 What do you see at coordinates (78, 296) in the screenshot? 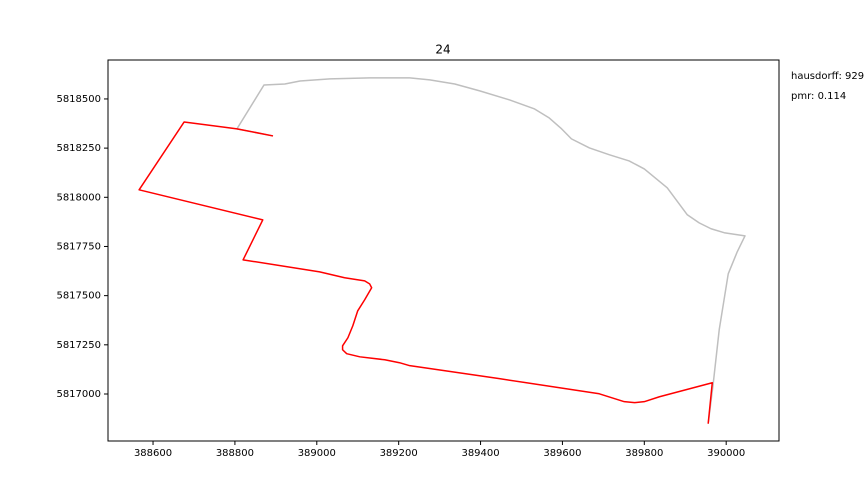
I see `y-tick-label: 5817500` at bounding box center [78, 296].